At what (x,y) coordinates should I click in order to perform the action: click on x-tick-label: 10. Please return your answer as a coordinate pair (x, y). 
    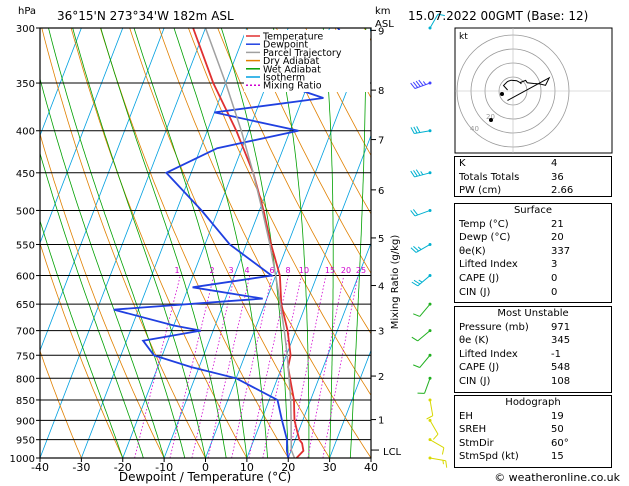
    Looking at the image, I should click on (247, 467).